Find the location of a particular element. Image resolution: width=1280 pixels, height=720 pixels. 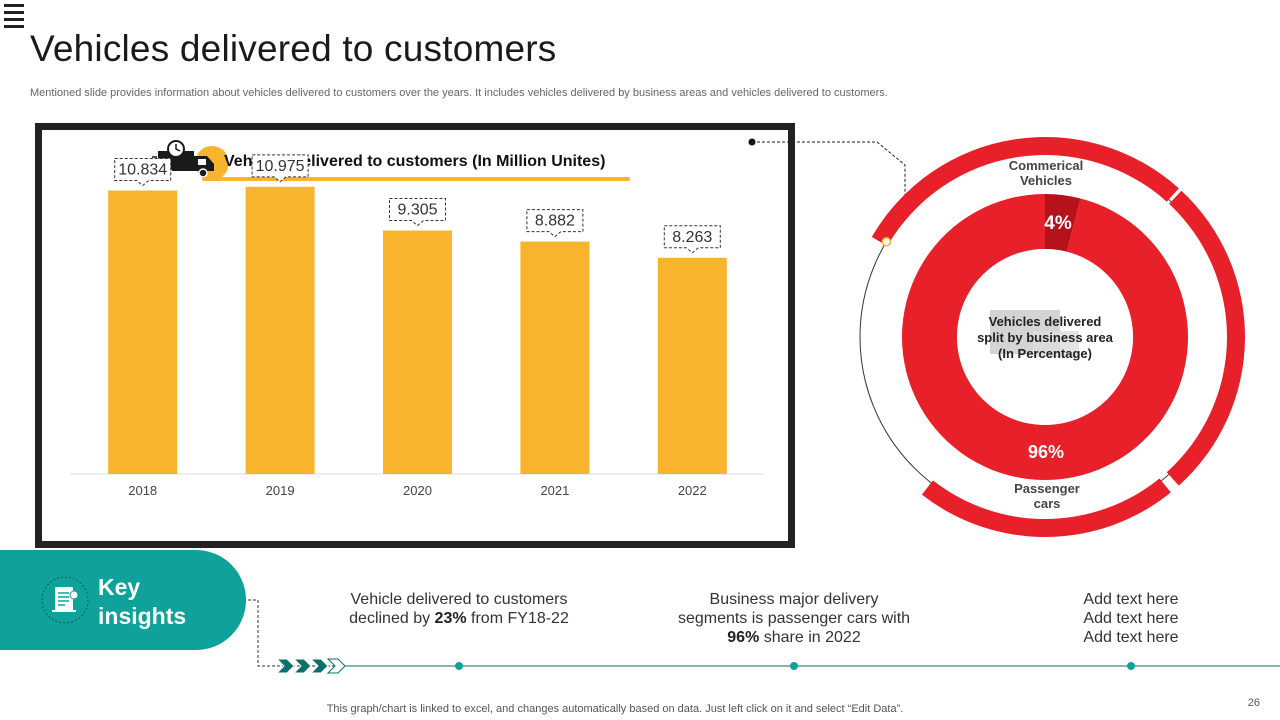

donut-title-line: split by business area is located at coordinates (1045, 337).